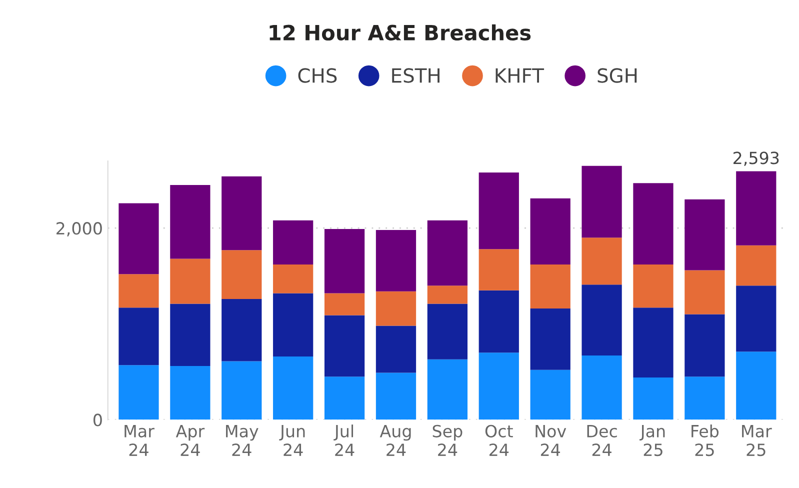  What do you see at coordinates (400, 32) in the screenshot?
I see `chart-title: 12 Hour A&E Breaches` at bounding box center [400, 32].